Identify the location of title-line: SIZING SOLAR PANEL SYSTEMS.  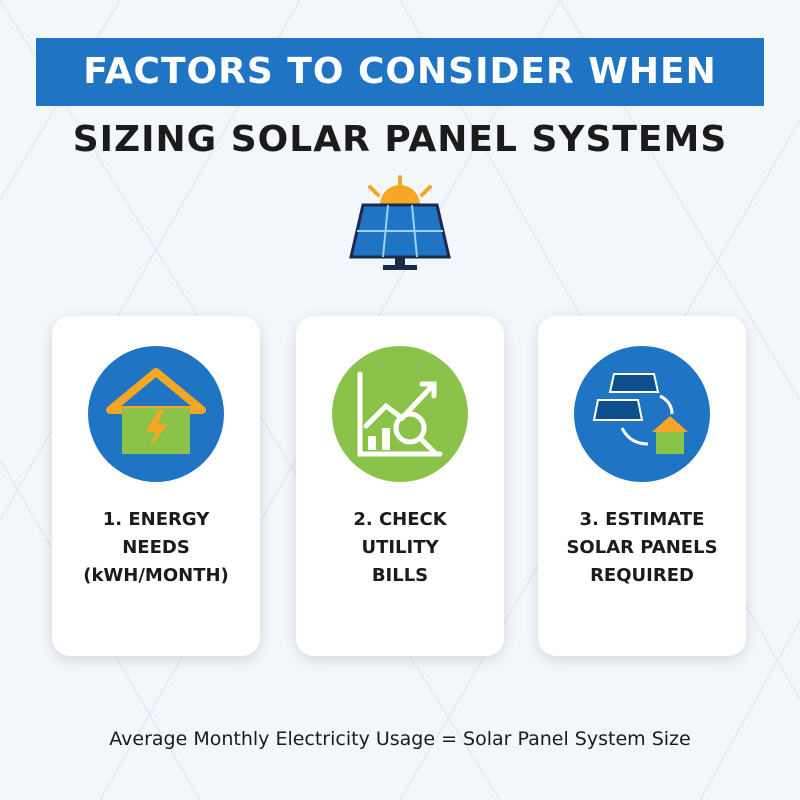
(400, 139).